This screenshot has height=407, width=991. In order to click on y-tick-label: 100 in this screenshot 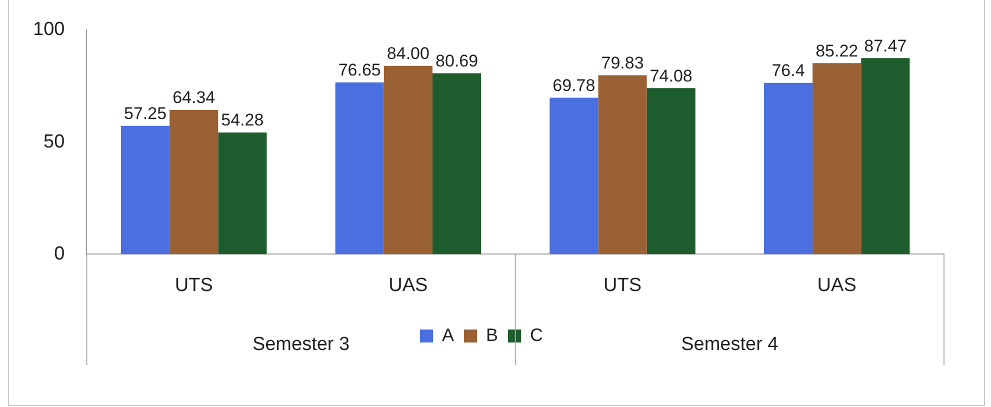, I will do `click(49, 29)`.